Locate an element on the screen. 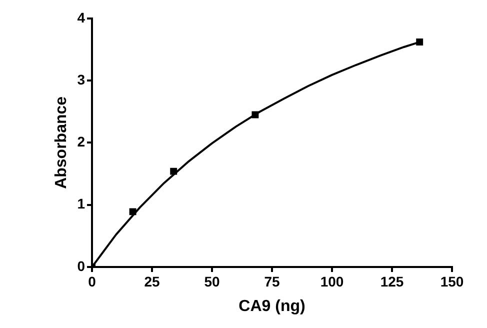 Image resolution: width=487 pixels, height=328 pixels. x-tick-label: 0 is located at coordinates (92, 281).